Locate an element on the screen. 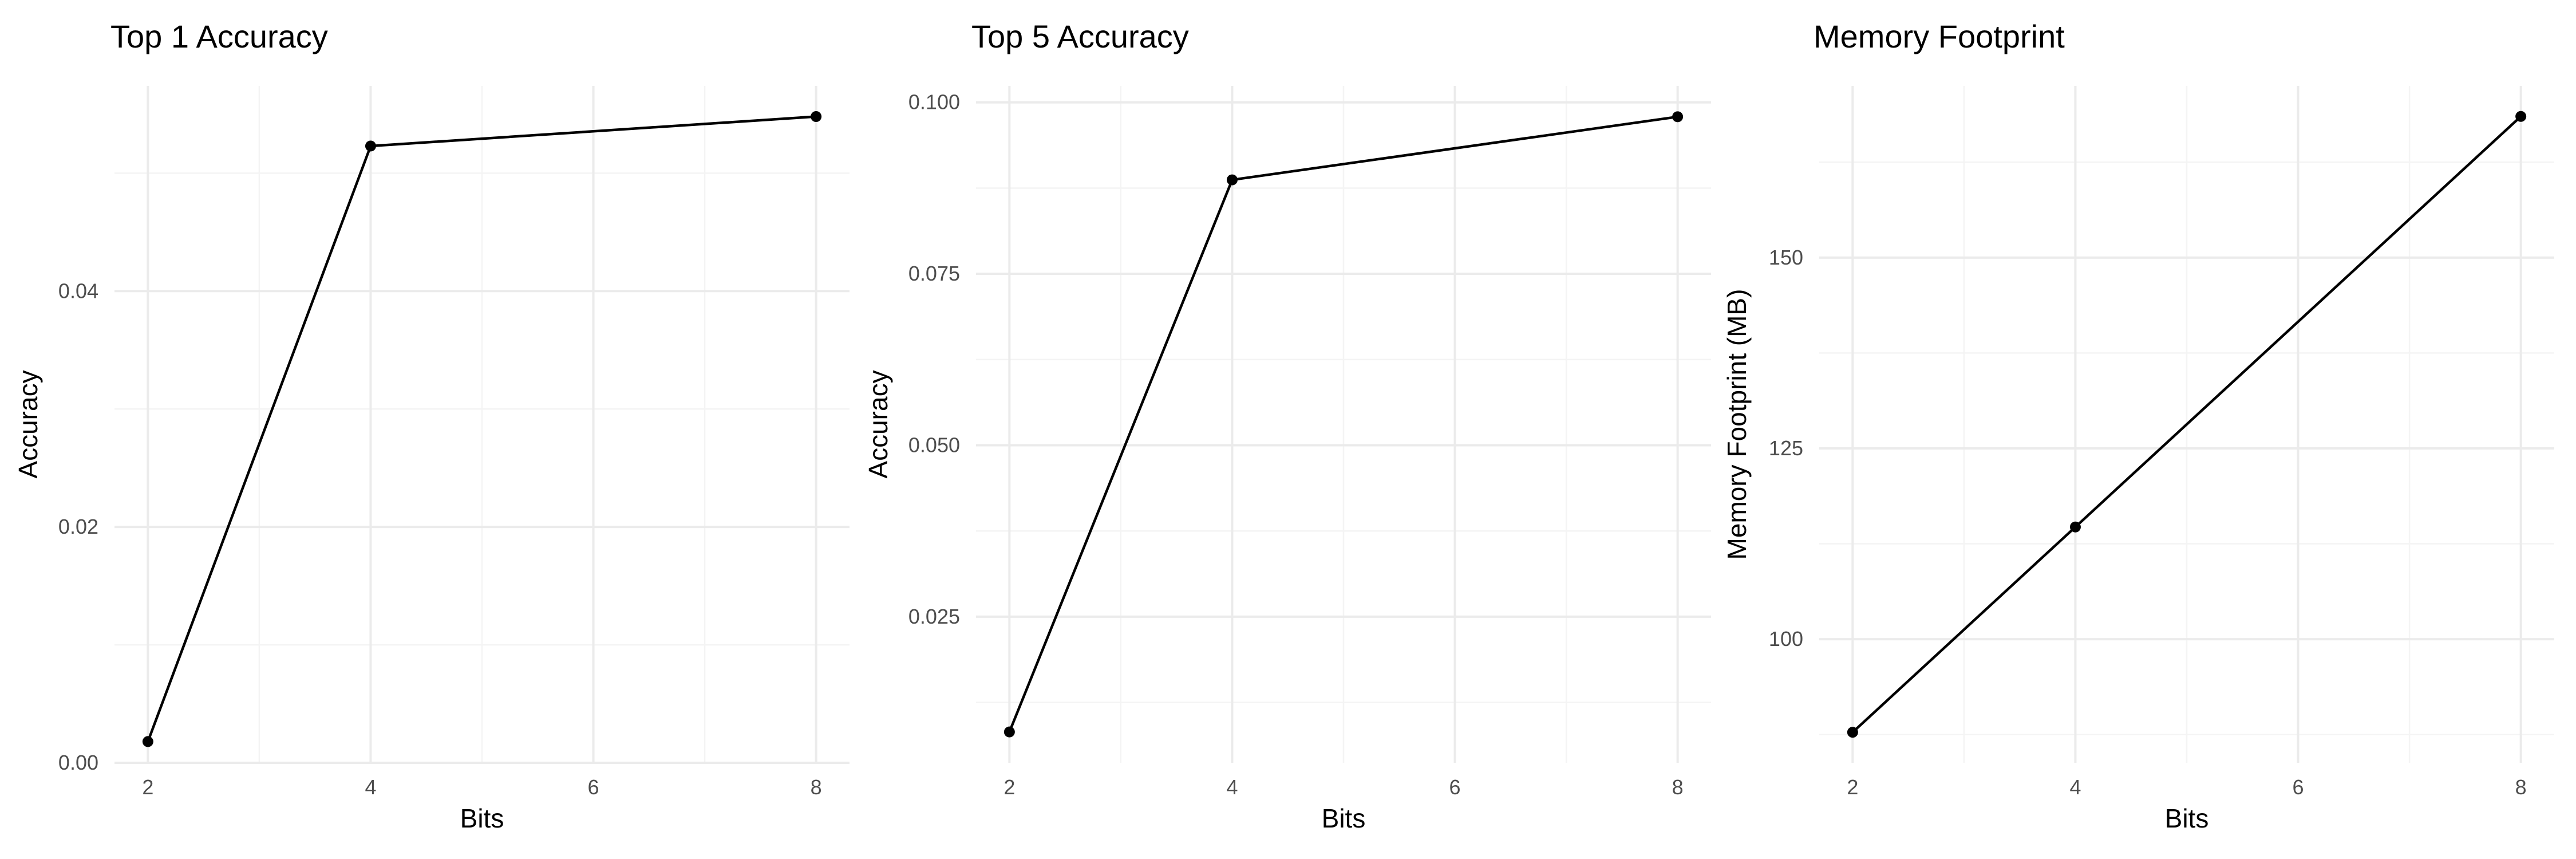 The image size is (2576, 859). y-tick-label: 0.100 is located at coordinates (934, 102).